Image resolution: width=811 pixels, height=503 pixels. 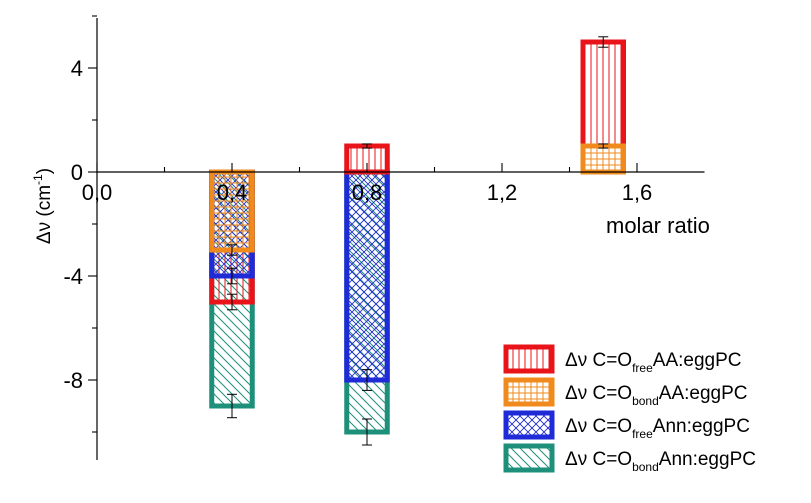 I want to click on legend-label-3: Δν C=ObondAnn:eggPC, so click(x=660, y=461).